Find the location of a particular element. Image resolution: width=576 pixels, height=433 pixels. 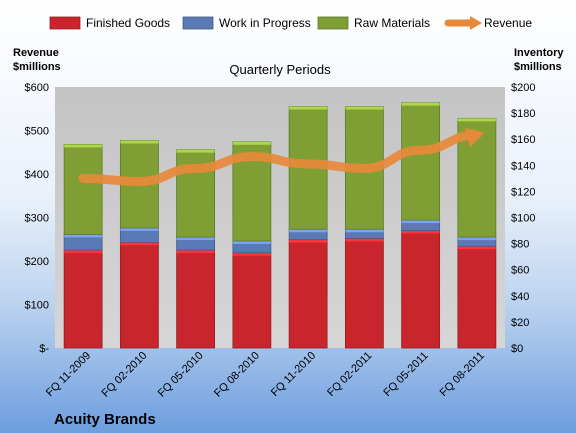

x-tick-label: FQ 02-2010 is located at coordinates (125, 375).